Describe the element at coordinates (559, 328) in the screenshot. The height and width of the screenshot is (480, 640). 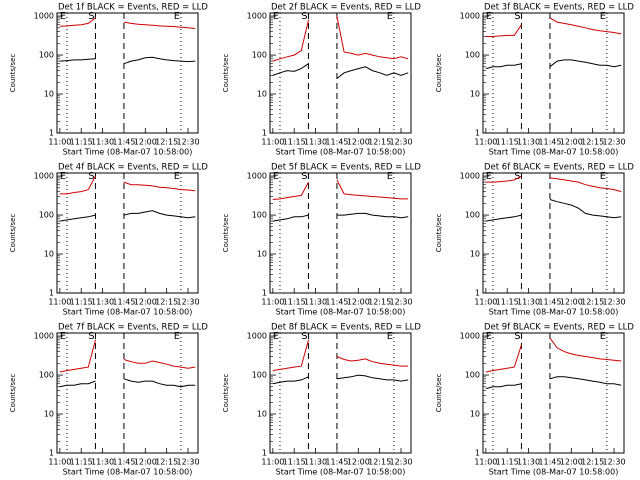
I see `chart-title: Det 9f BLACK = Events, RED = LLD` at that location.